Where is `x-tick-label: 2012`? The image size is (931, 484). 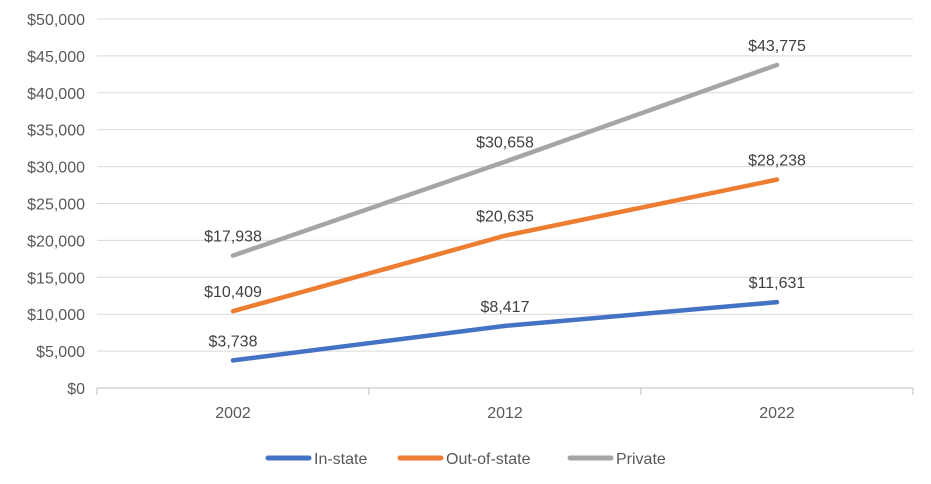
x-tick-label: 2012 is located at coordinates (505, 413).